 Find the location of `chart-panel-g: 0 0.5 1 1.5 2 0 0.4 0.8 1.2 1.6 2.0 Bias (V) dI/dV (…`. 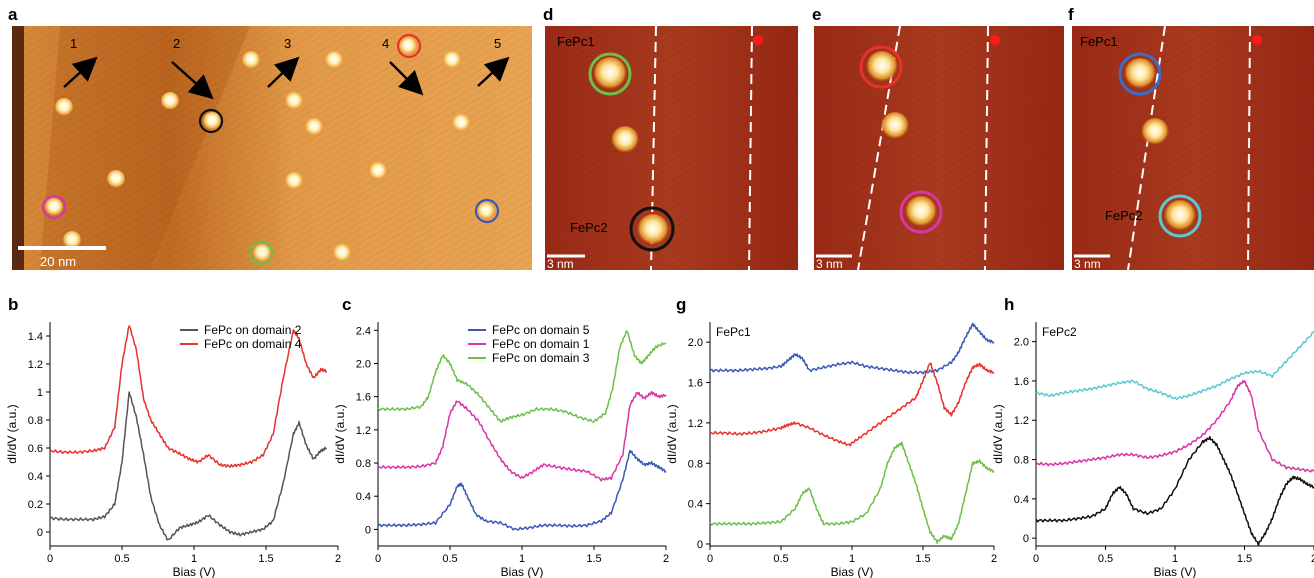

chart-panel-g: 0 0.5 1 1.5 2 0 0.4 0.8 1.2 1.6 2.0 Bias (V) dI/dV (… is located at coordinates (831, 450).